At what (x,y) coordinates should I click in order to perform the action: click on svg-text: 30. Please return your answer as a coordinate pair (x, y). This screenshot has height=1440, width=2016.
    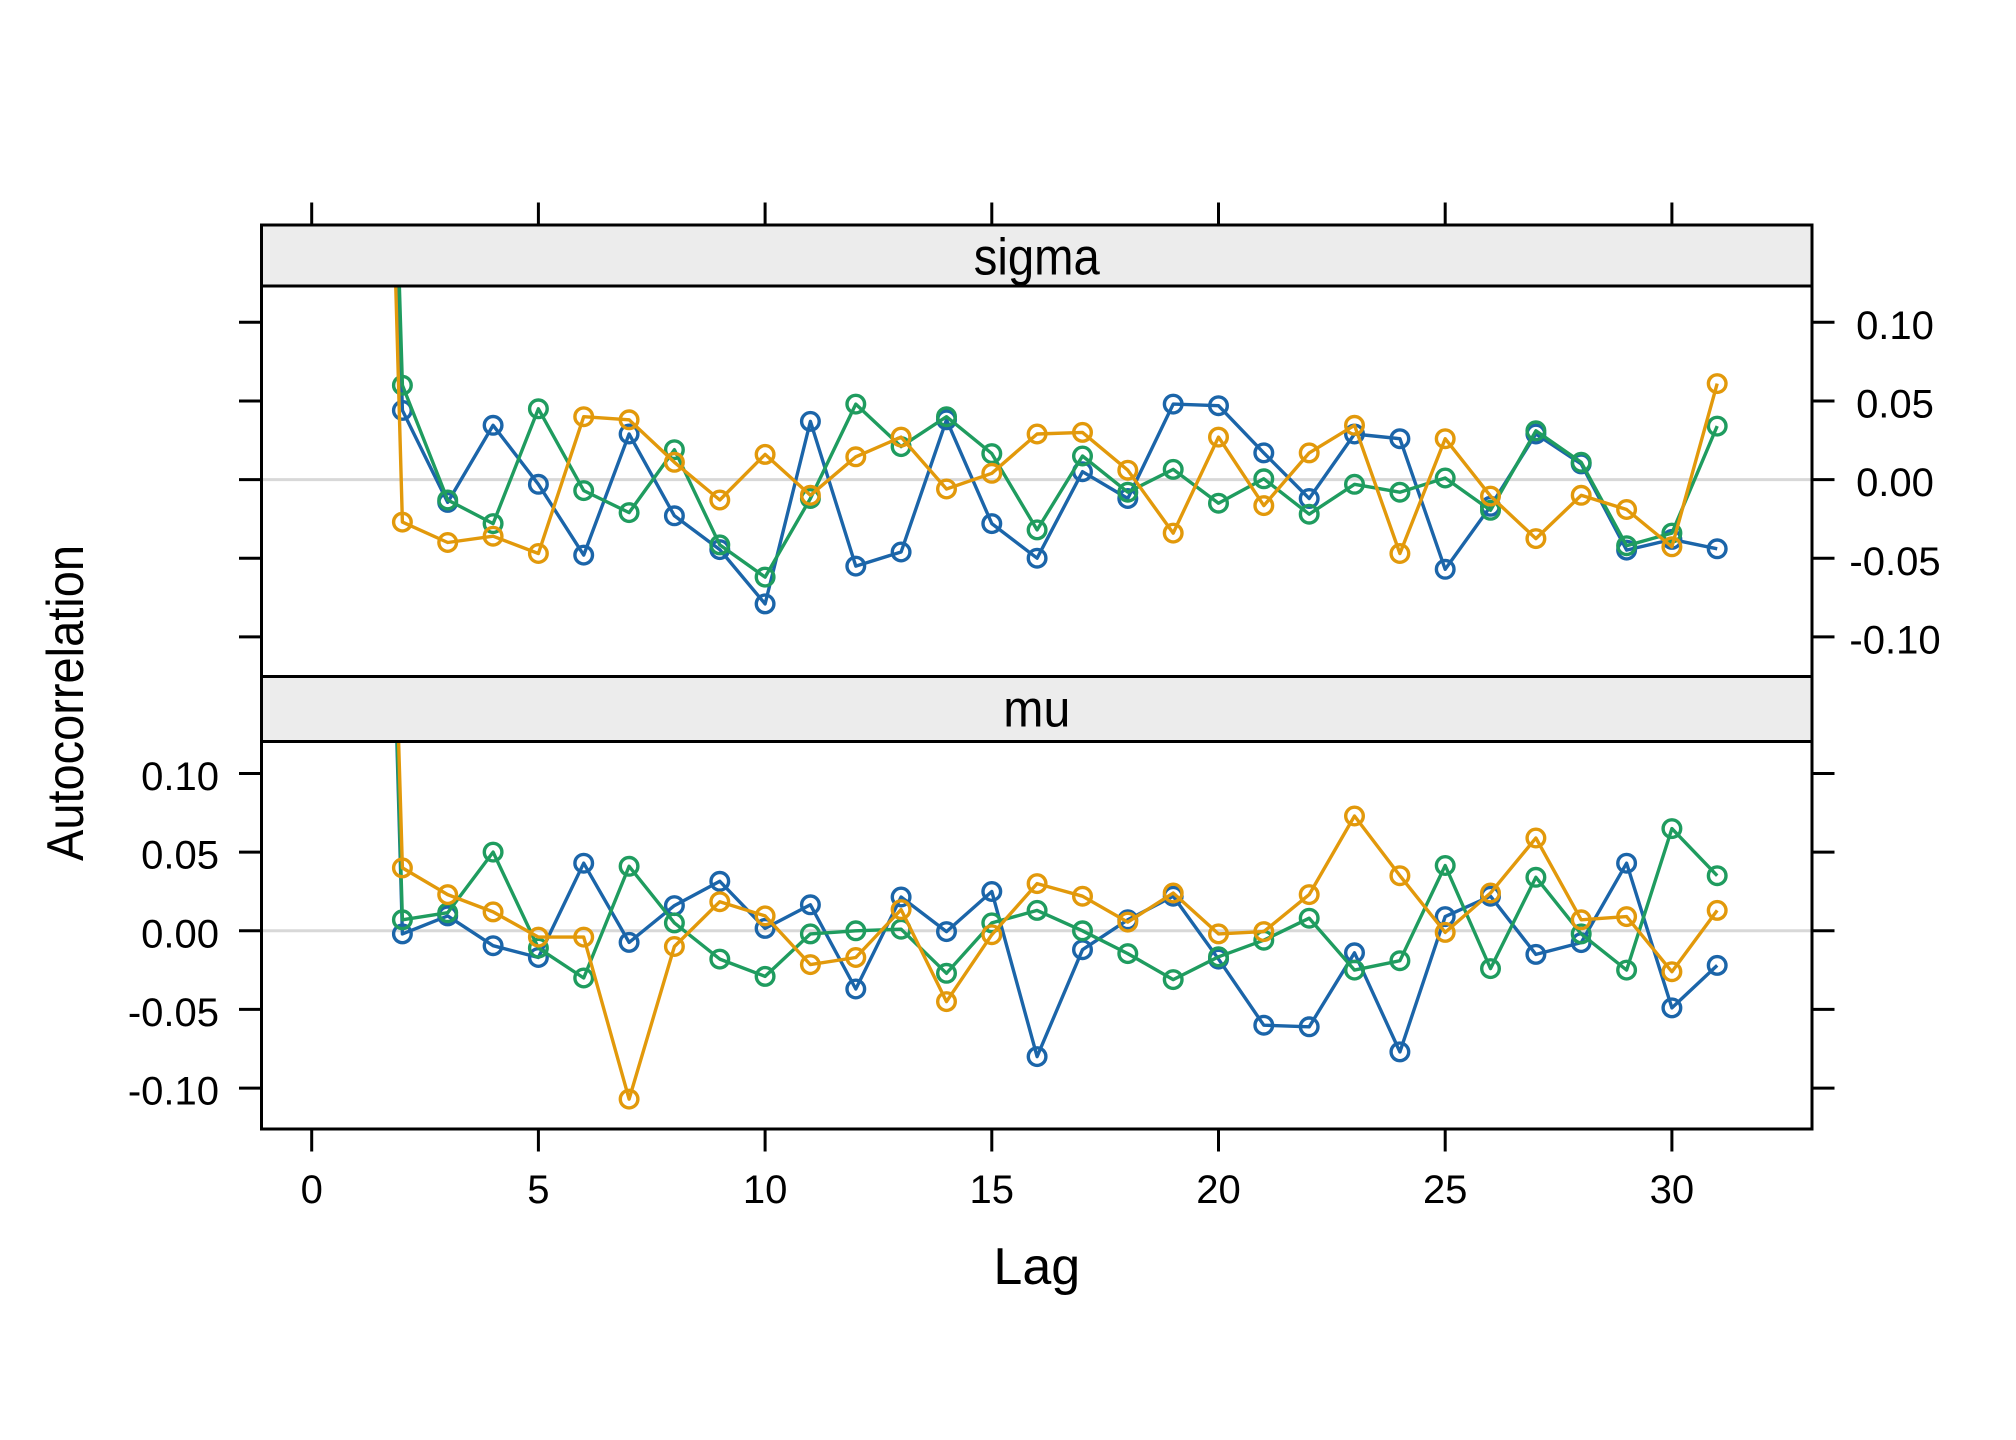
    Looking at the image, I should click on (1672, 1190).